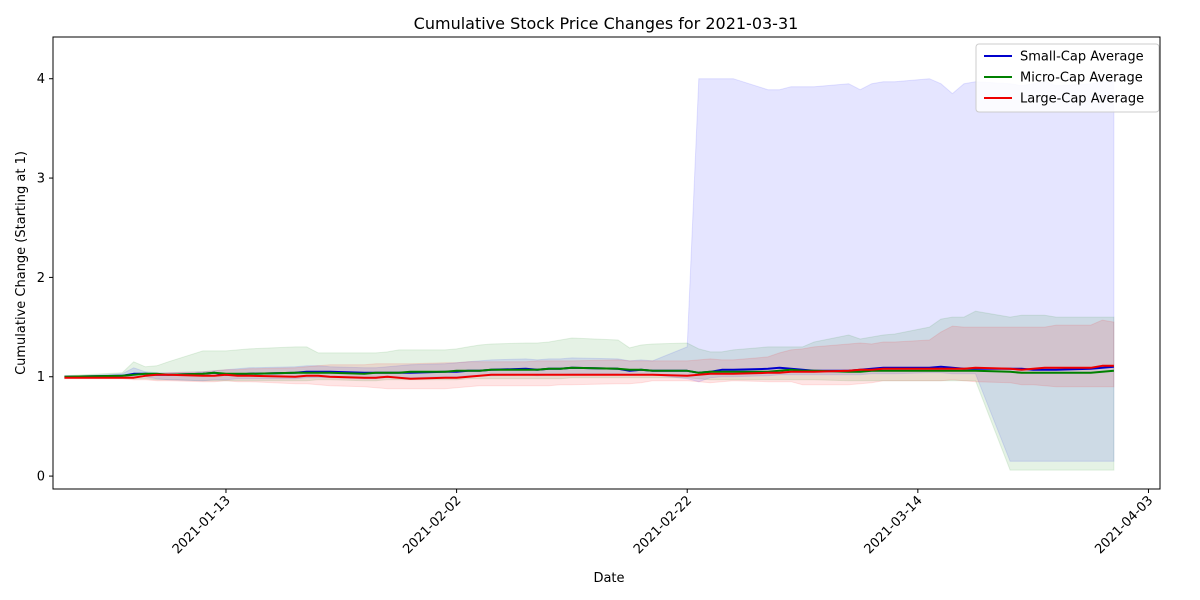 The width and height of the screenshot is (1200, 600). I want to click on legend-entry: Micro-Cap Average, so click(1081, 78).